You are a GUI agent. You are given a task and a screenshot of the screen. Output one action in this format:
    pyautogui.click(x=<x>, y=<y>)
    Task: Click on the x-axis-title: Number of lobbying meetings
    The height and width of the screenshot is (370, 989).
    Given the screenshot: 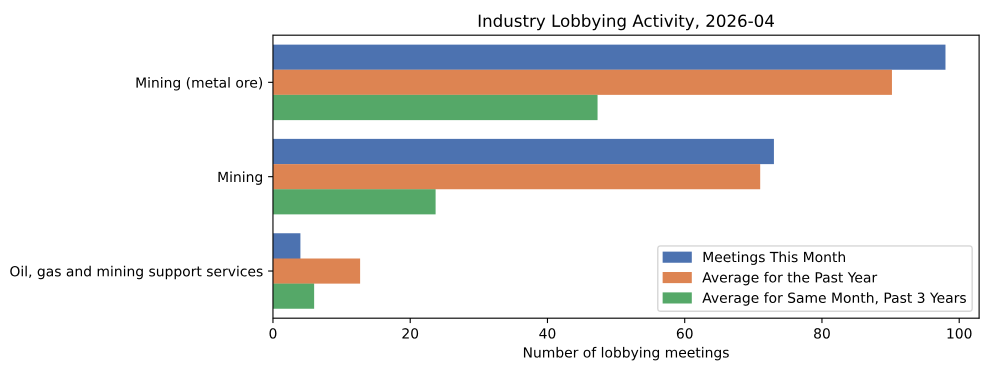 What is the action you would take?
    pyautogui.click(x=626, y=353)
    